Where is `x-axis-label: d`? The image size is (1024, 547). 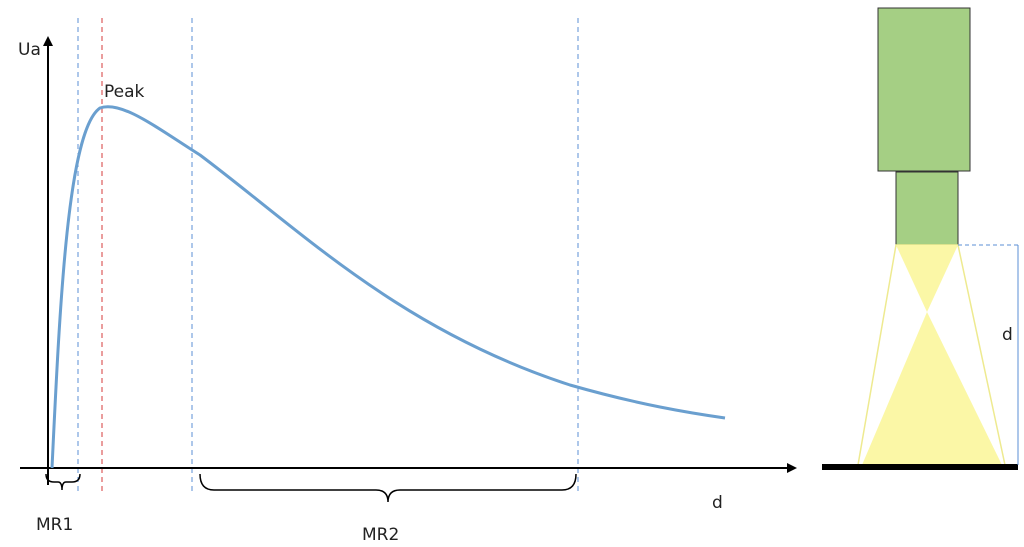
x-axis-label: d is located at coordinates (717, 503).